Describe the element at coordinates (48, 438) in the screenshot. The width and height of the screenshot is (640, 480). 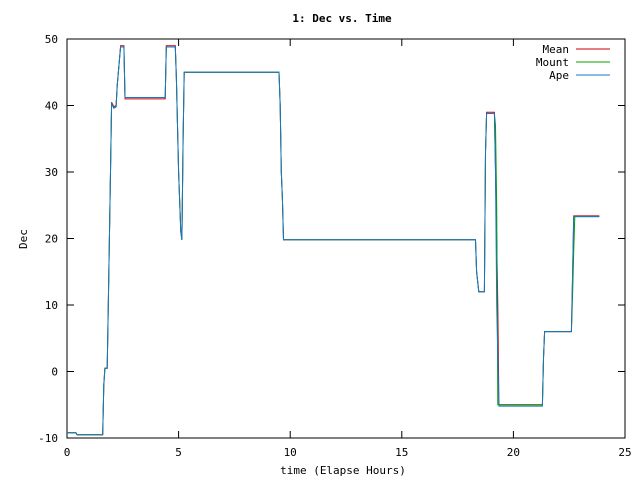
I see `y-tick-label: -10` at that location.